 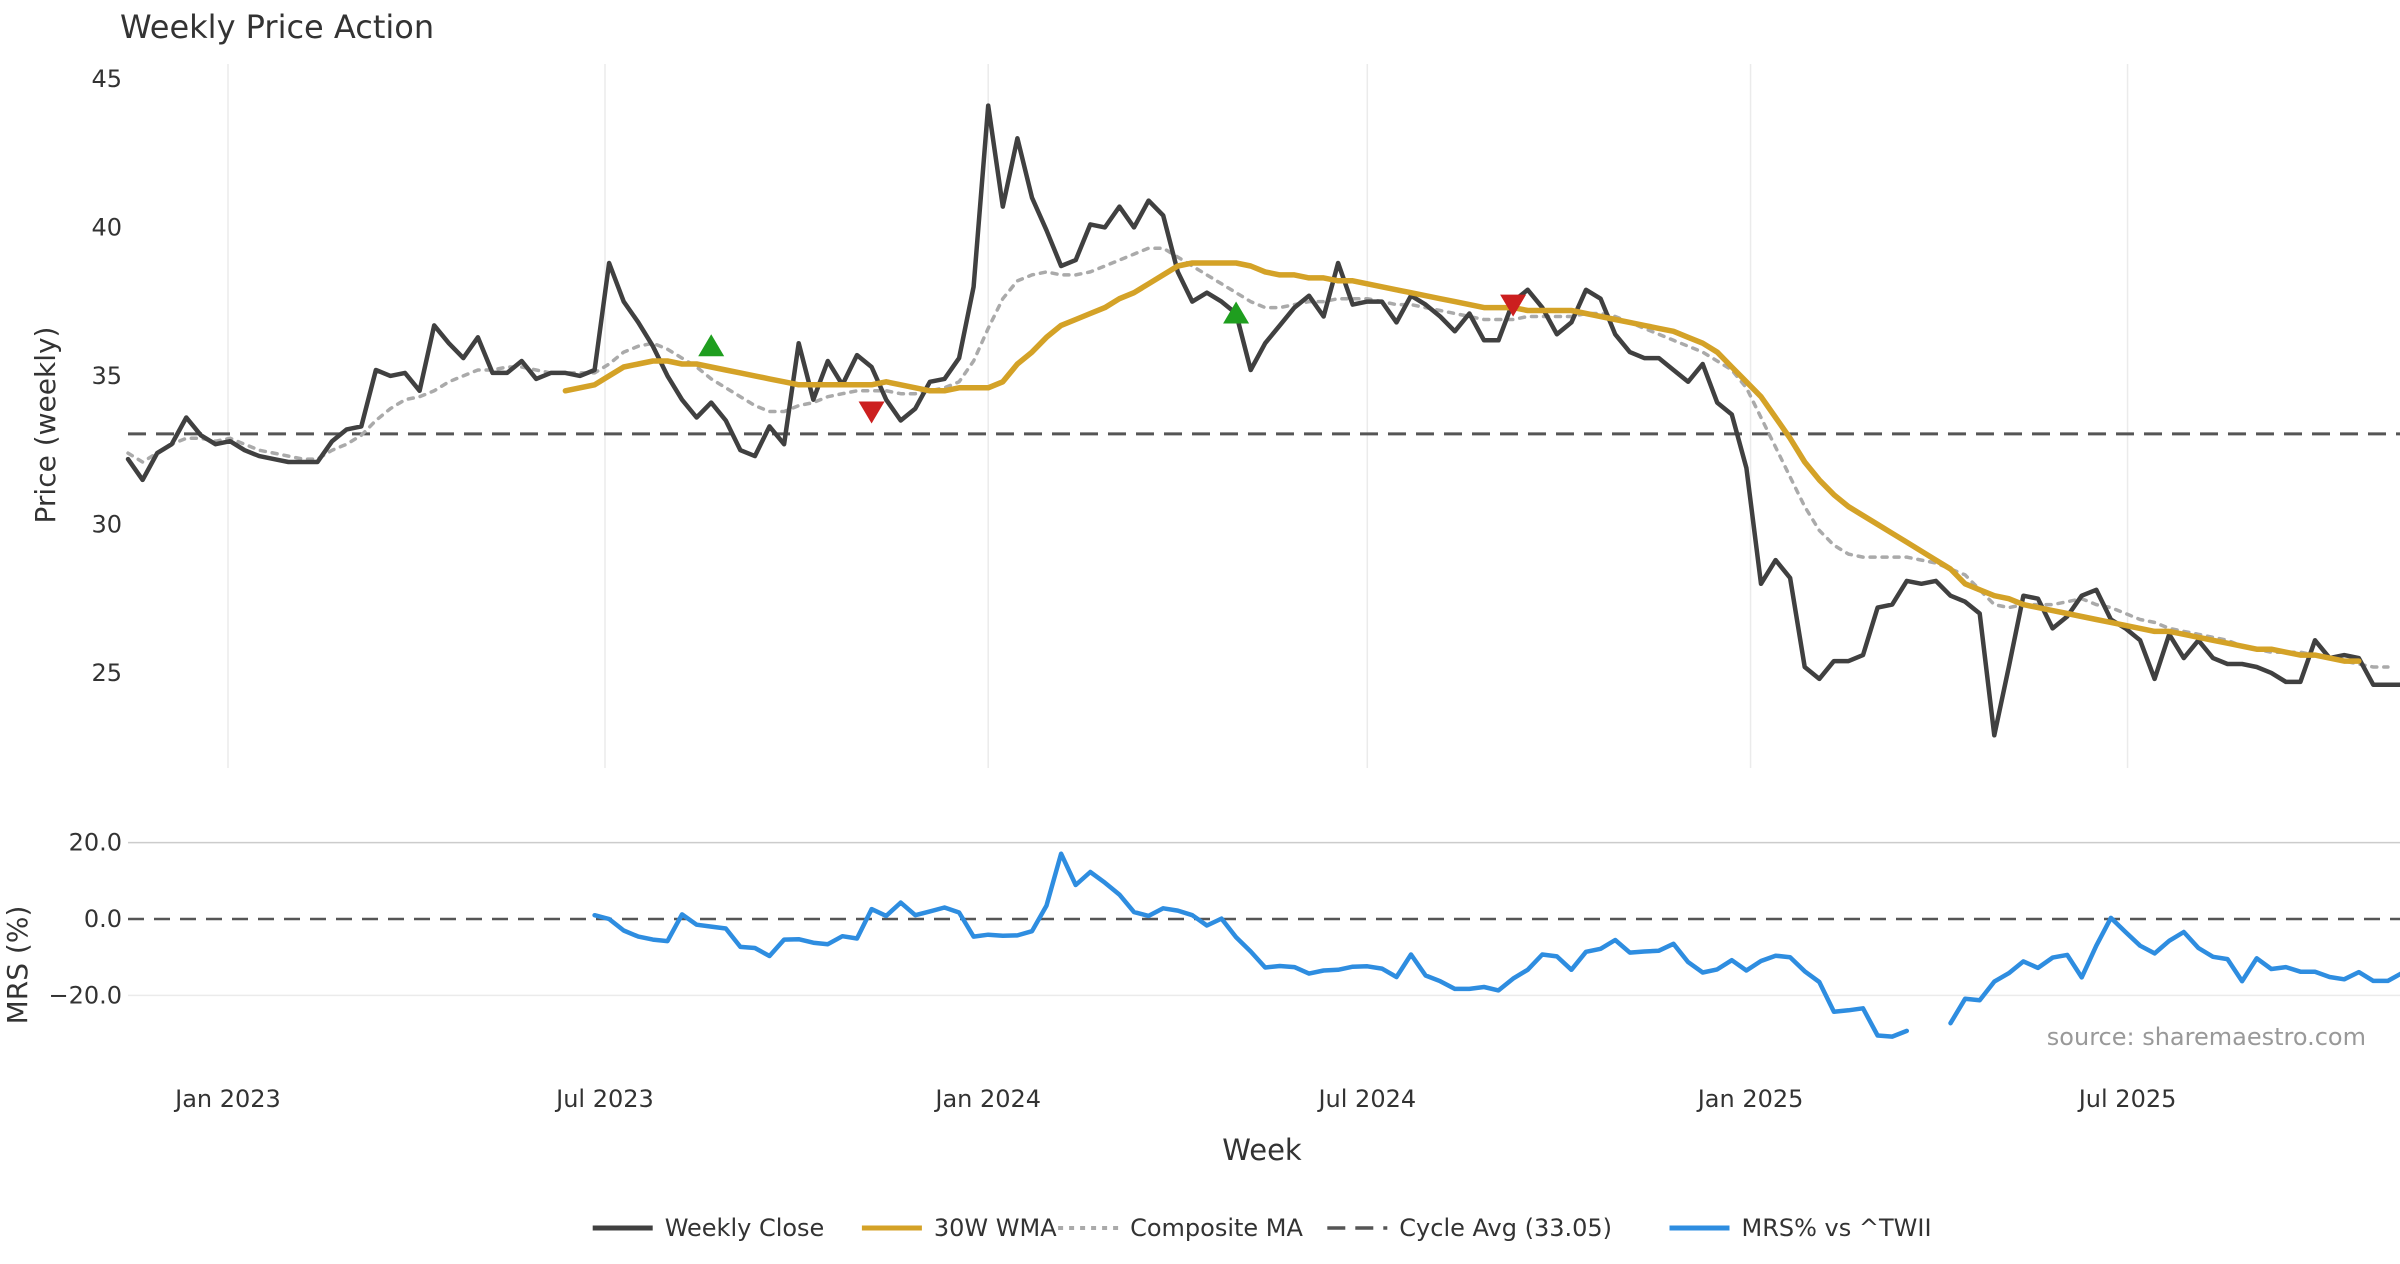 What do you see at coordinates (106, 79) in the screenshot?
I see `price-y-tick-label: 45` at bounding box center [106, 79].